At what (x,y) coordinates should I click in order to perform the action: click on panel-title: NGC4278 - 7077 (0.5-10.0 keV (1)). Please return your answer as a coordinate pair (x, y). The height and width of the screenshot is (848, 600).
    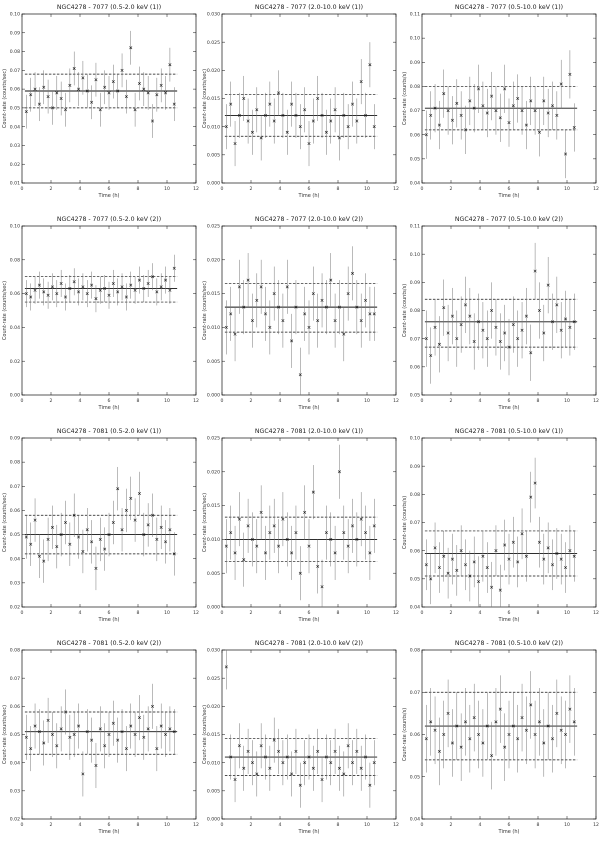
    Looking at the image, I should click on (509, 7).